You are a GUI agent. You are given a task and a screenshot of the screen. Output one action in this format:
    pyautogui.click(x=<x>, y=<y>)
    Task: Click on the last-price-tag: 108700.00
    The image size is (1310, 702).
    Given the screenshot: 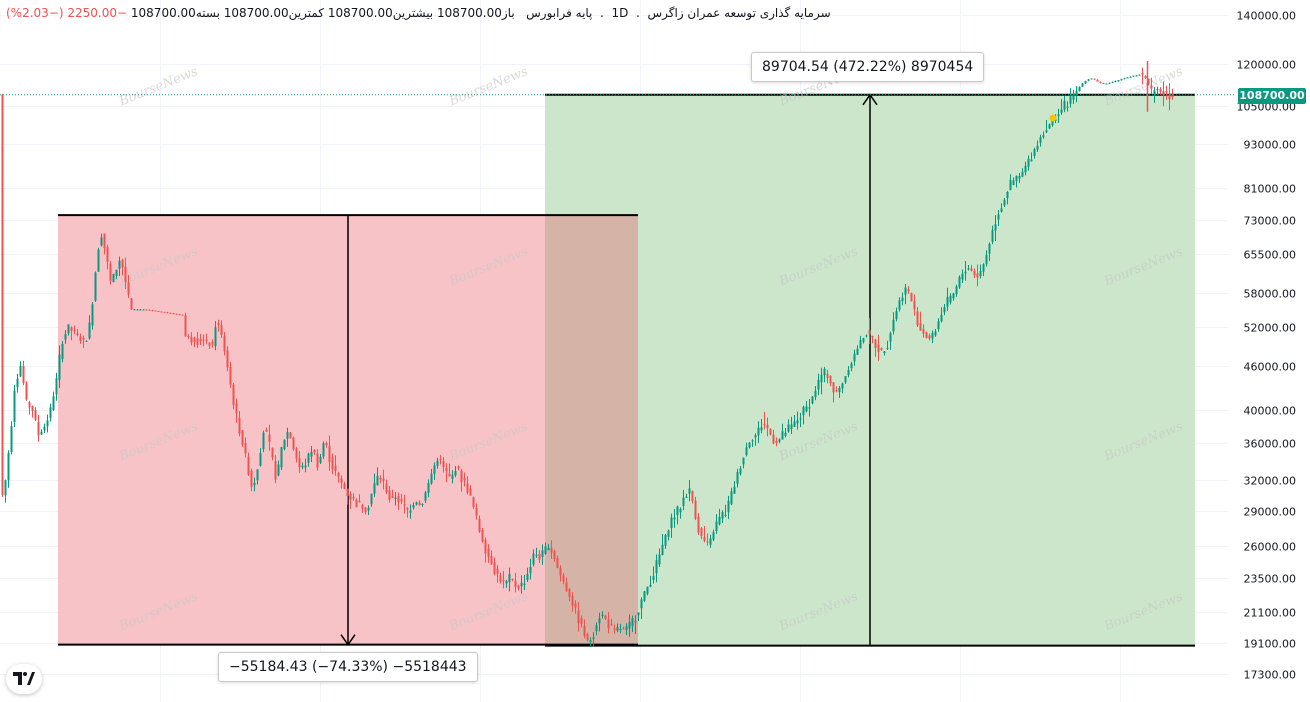 What is the action you would take?
    pyautogui.click(x=1272, y=96)
    